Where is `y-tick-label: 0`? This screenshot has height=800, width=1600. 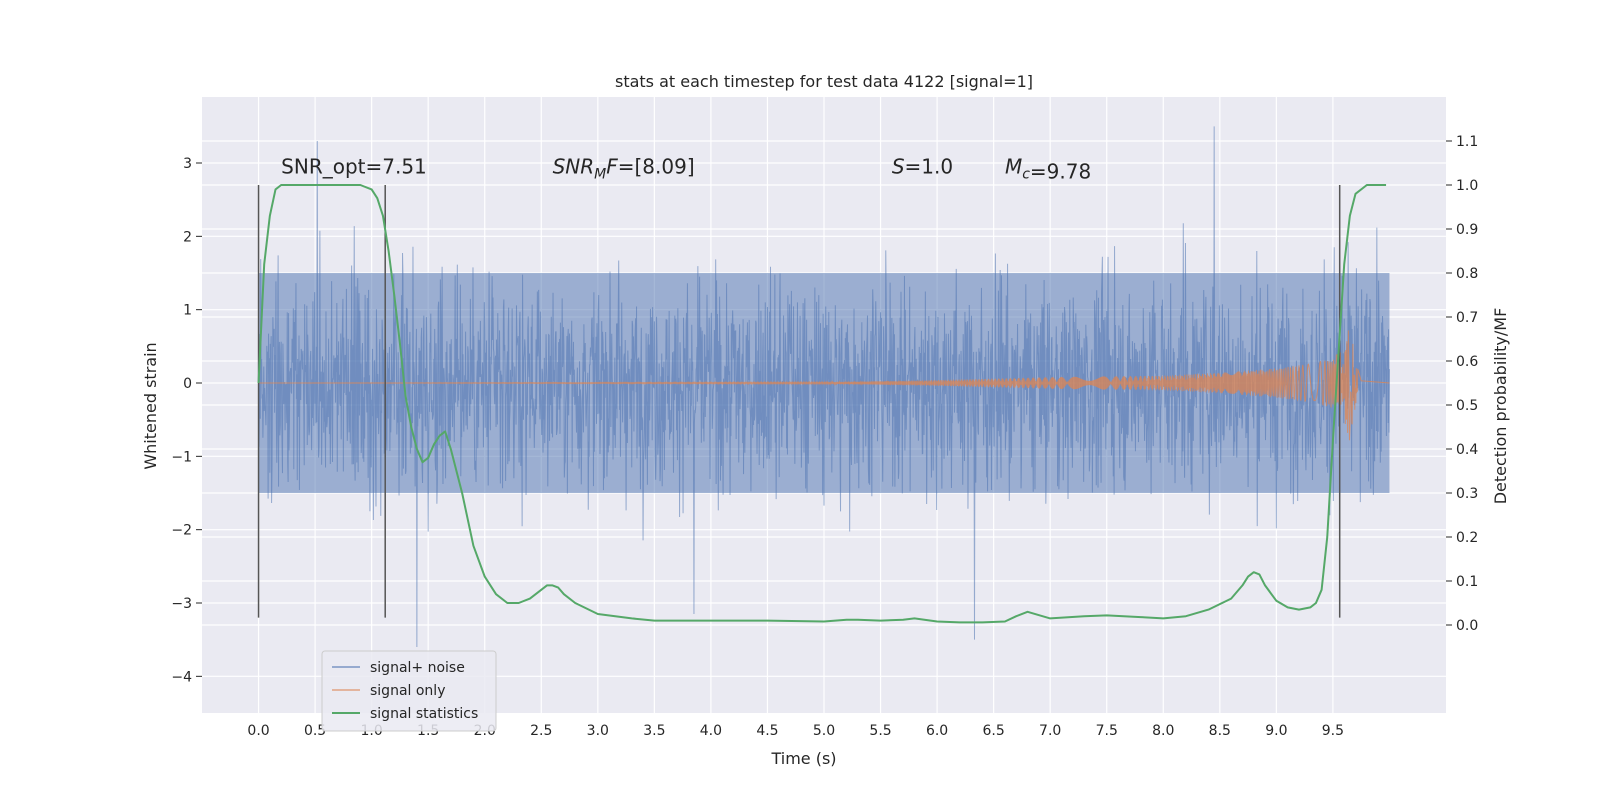 y-tick-label: 0 is located at coordinates (187, 384).